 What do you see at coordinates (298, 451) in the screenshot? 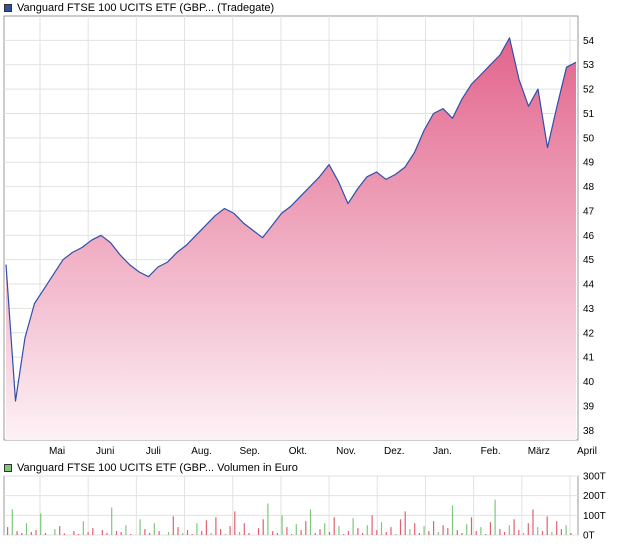
I see `price-x-tick-label: Okt.` at bounding box center [298, 451].